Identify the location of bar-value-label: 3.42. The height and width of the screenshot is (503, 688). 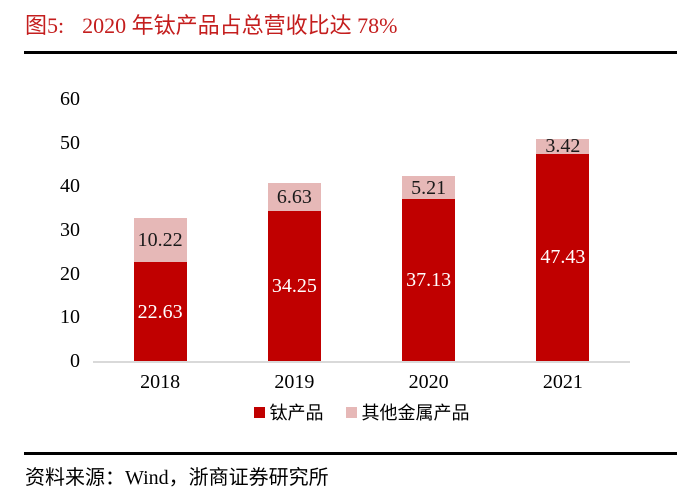
(563, 146).